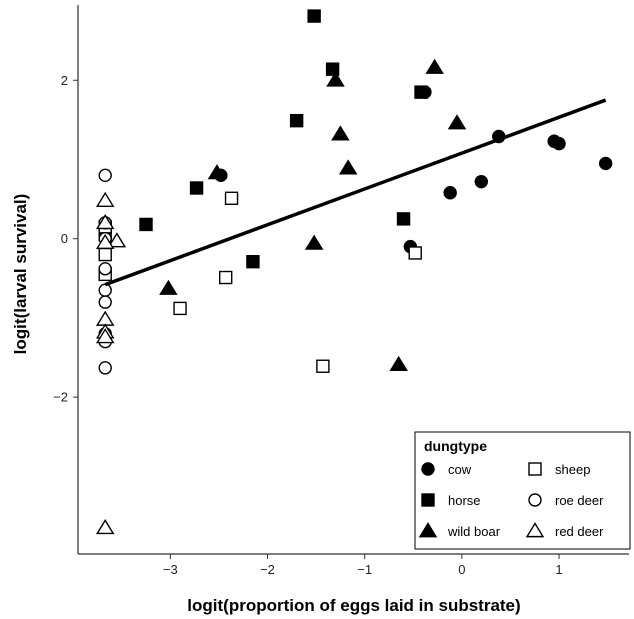 Image resolution: width=634 pixels, height=619 pixels. I want to click on legend-marker-wild-boar, so click(428, 530).